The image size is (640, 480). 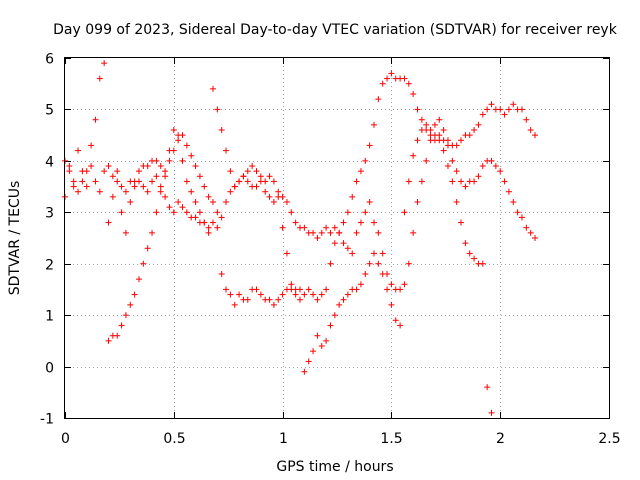 I want to click on y-tick-label: -1, so click(x=47, y=420).